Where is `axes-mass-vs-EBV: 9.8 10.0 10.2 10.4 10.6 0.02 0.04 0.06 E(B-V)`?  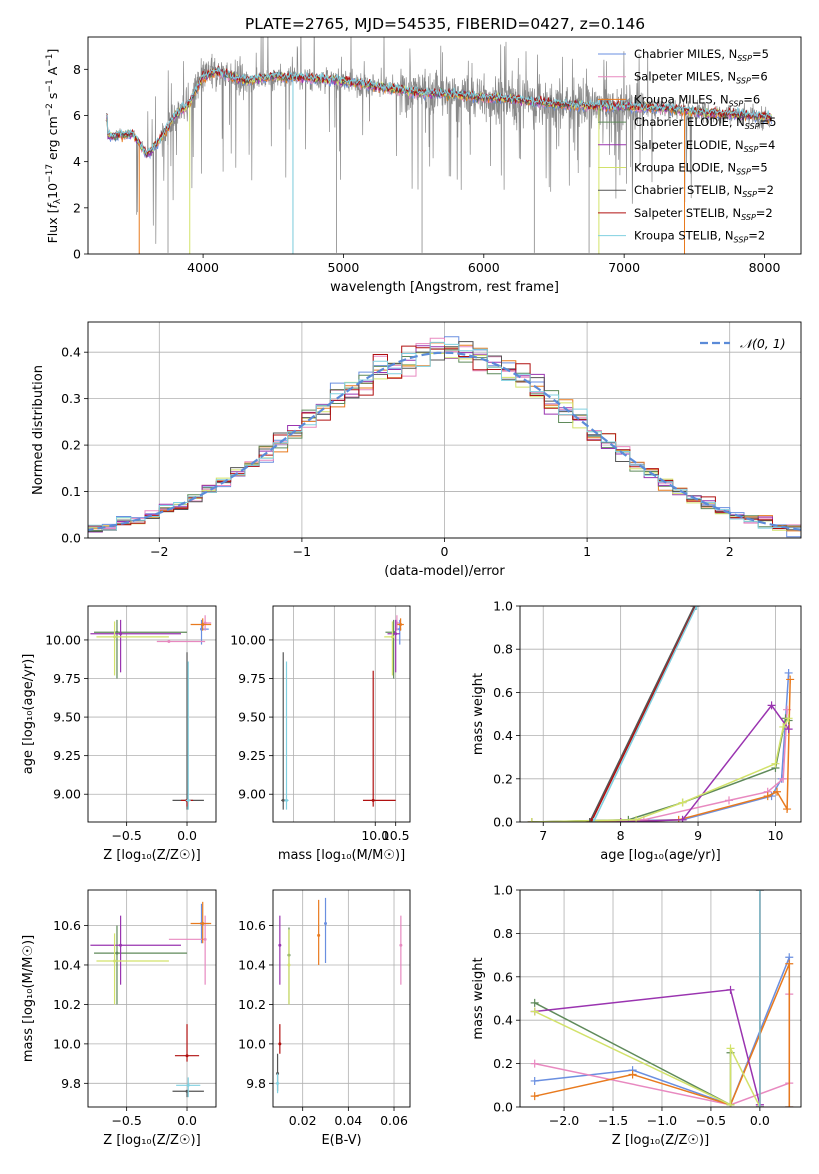
axes-mass-vs-EBV: 9.8 10.0 10.2 10.4 10.6 0.02 0.04 0.06 E(B-V) is located at coordinates (324, 1018).